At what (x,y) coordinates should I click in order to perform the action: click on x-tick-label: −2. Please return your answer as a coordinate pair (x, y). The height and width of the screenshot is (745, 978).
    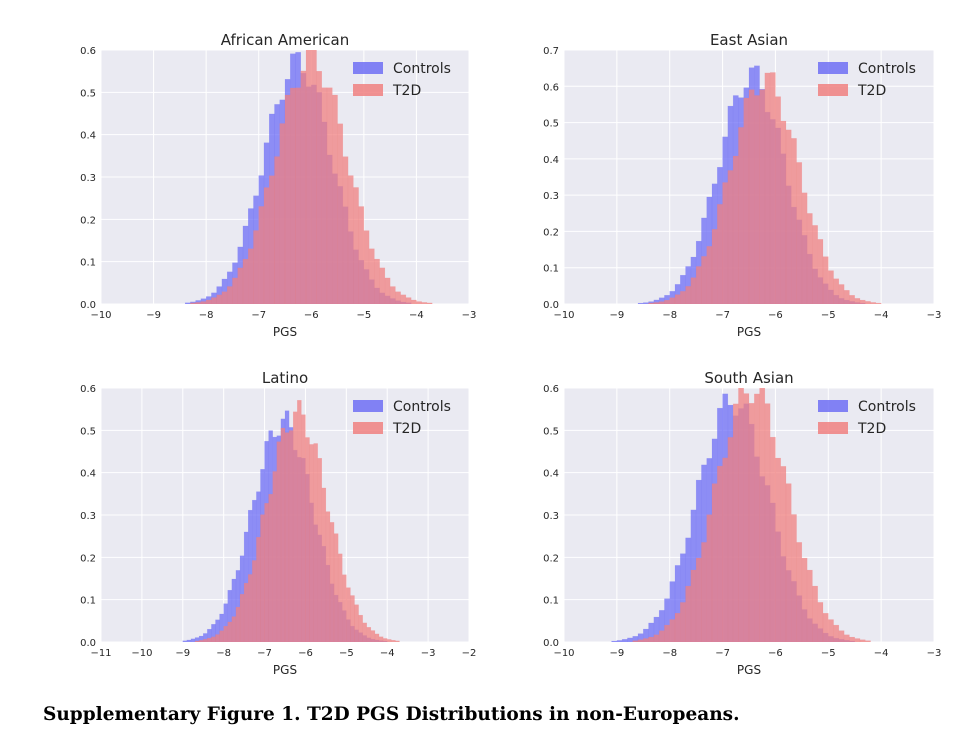
    Looking at the image, I should click on (469, 653).